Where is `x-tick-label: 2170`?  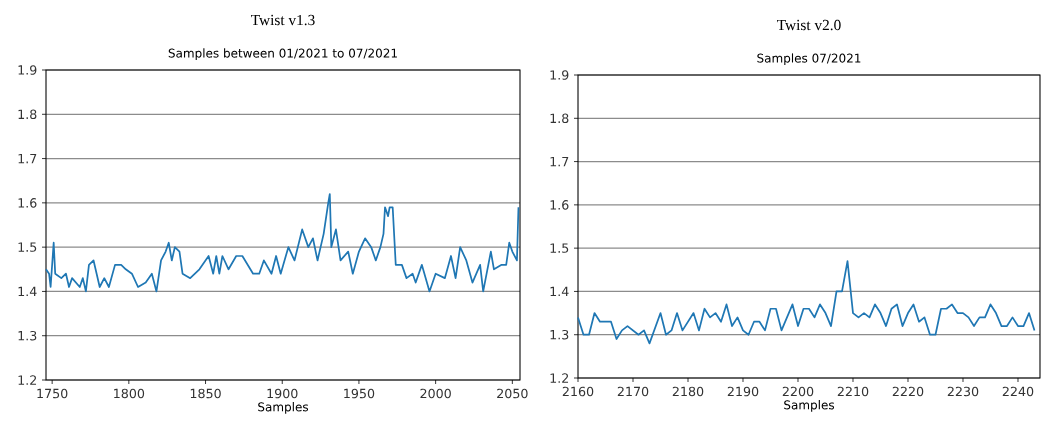 x-tick-label: 2170 is located at coordinates (633, 391).